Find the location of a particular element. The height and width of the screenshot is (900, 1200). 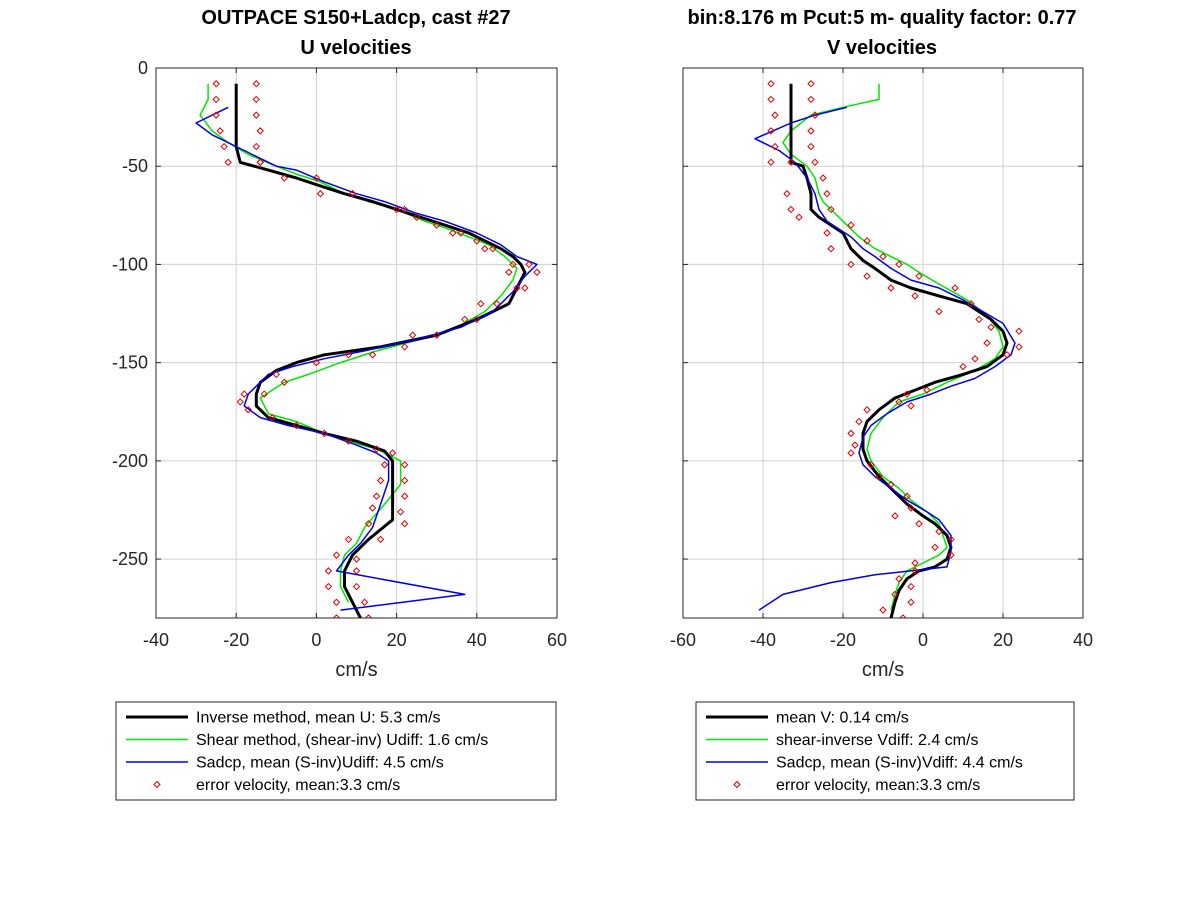

y-tick-label: -100 is located at coordinates (130, 264).